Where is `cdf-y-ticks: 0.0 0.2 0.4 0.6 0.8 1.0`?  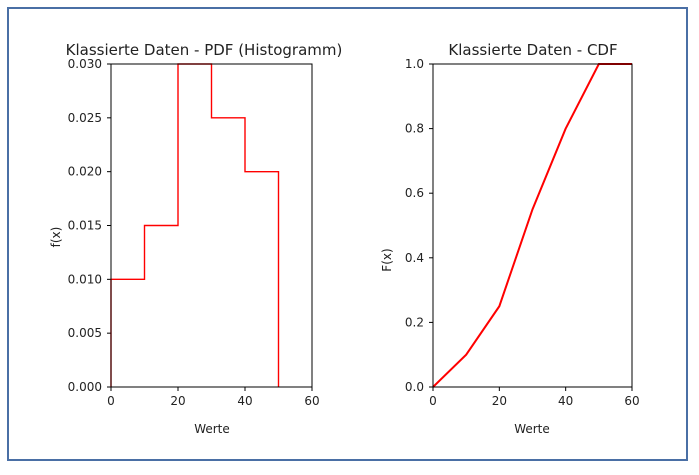
cdf-y-ticks: 0.0 0.2 0.4 0.6 0.8 1.0 is located at coordinates (419, 225).